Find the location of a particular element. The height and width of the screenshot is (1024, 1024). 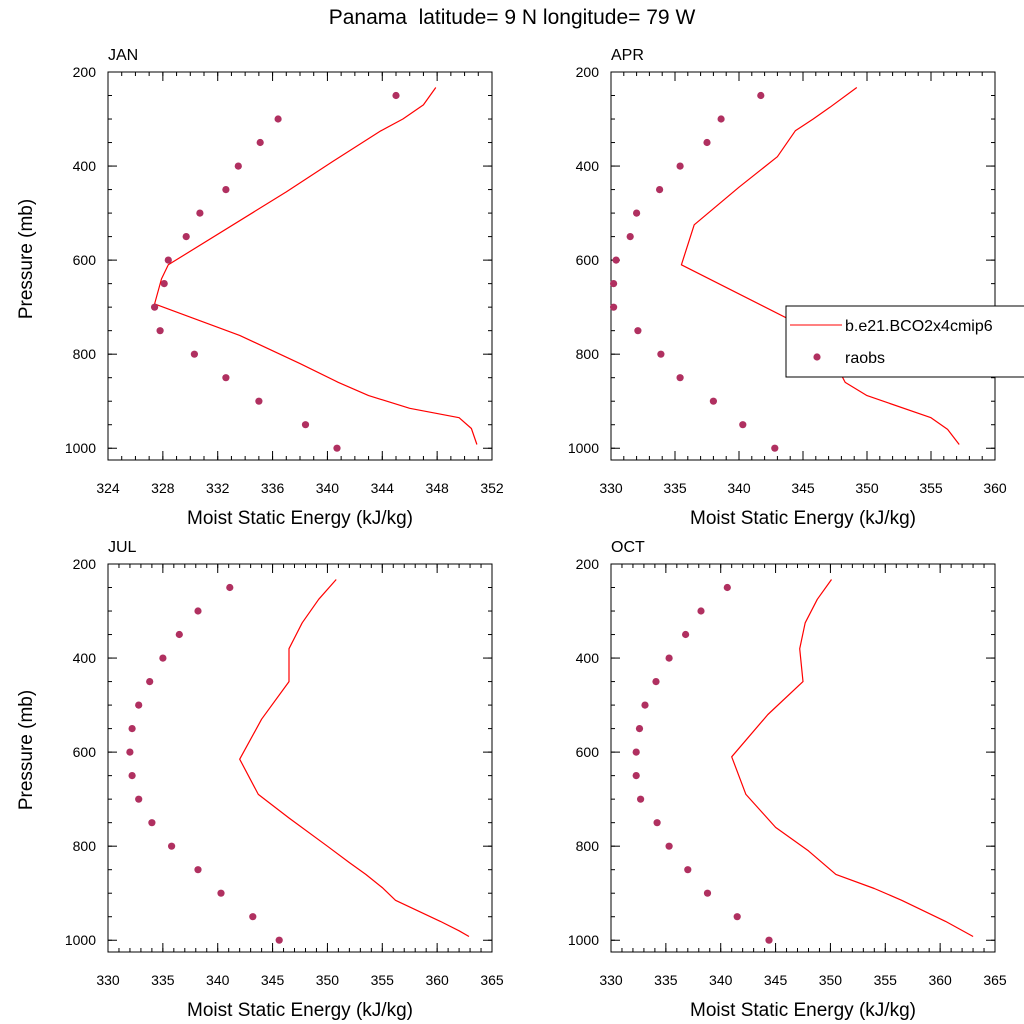

x-tick-label: 348 is located at coordinates (437, 488).